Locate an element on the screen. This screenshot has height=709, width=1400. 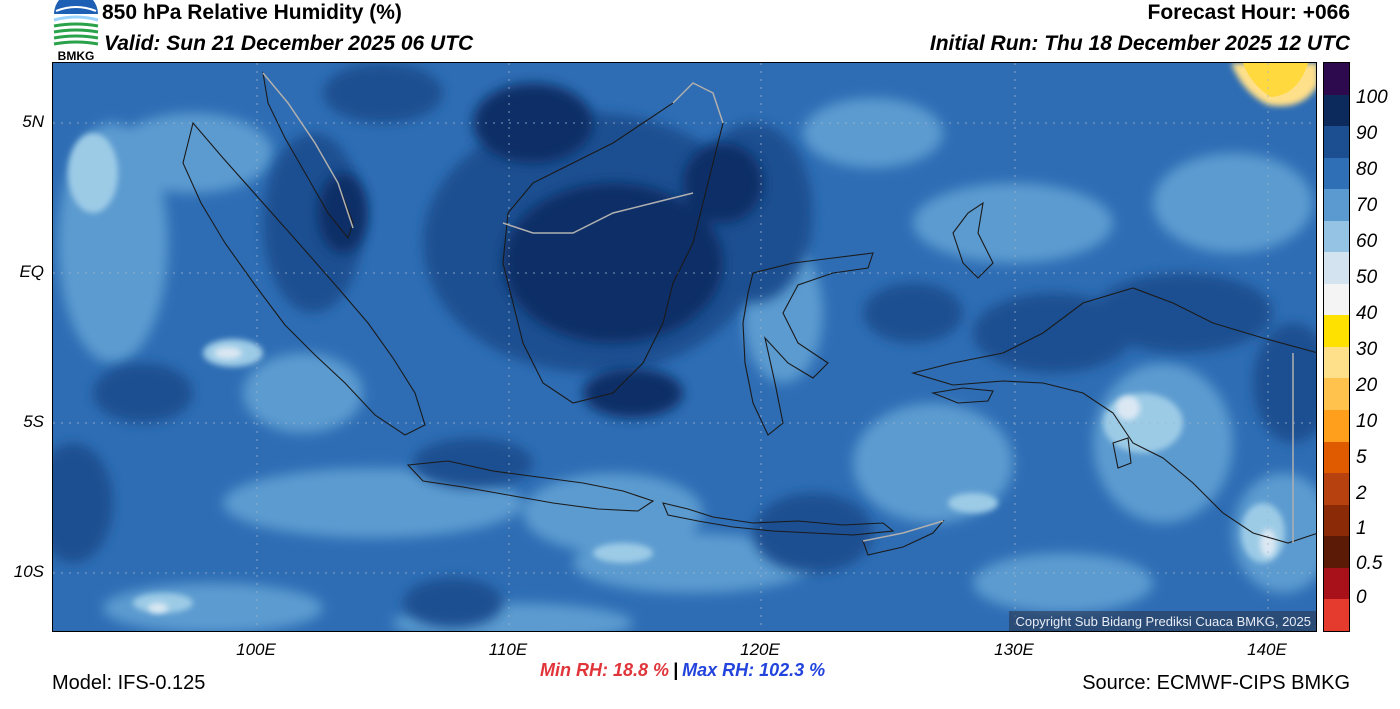
colorbar-label-100: 100 is located at coordinates (1372, 97).